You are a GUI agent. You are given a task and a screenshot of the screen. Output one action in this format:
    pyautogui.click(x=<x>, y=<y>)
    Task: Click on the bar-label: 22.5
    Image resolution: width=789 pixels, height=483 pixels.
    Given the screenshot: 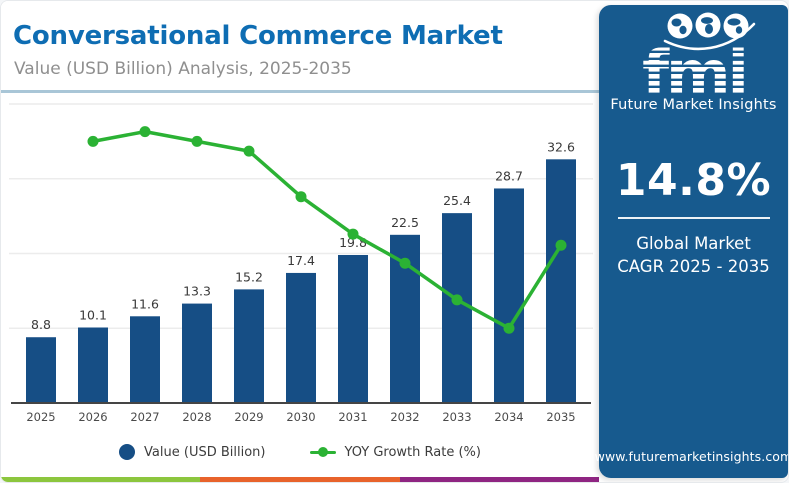 What is the action you would take?
    pyautogui.click(x=405, y=222)
    